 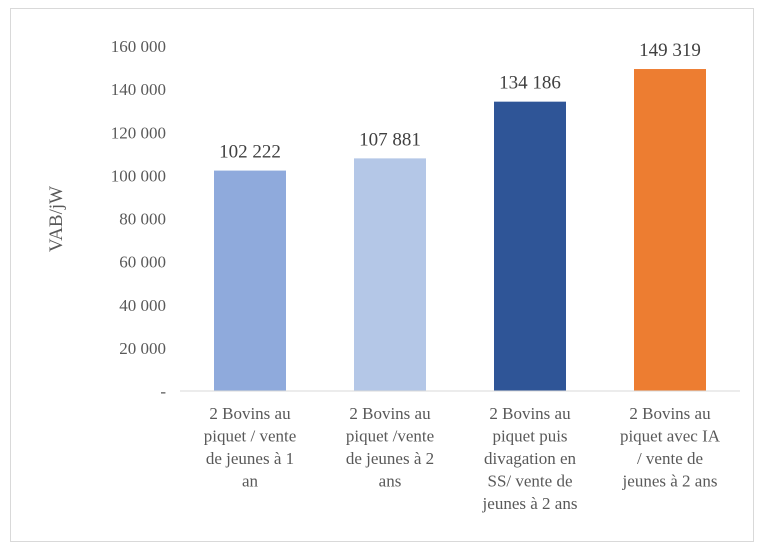 I want to click on category-label: piquet avec IA, so click(x=670, y=436).